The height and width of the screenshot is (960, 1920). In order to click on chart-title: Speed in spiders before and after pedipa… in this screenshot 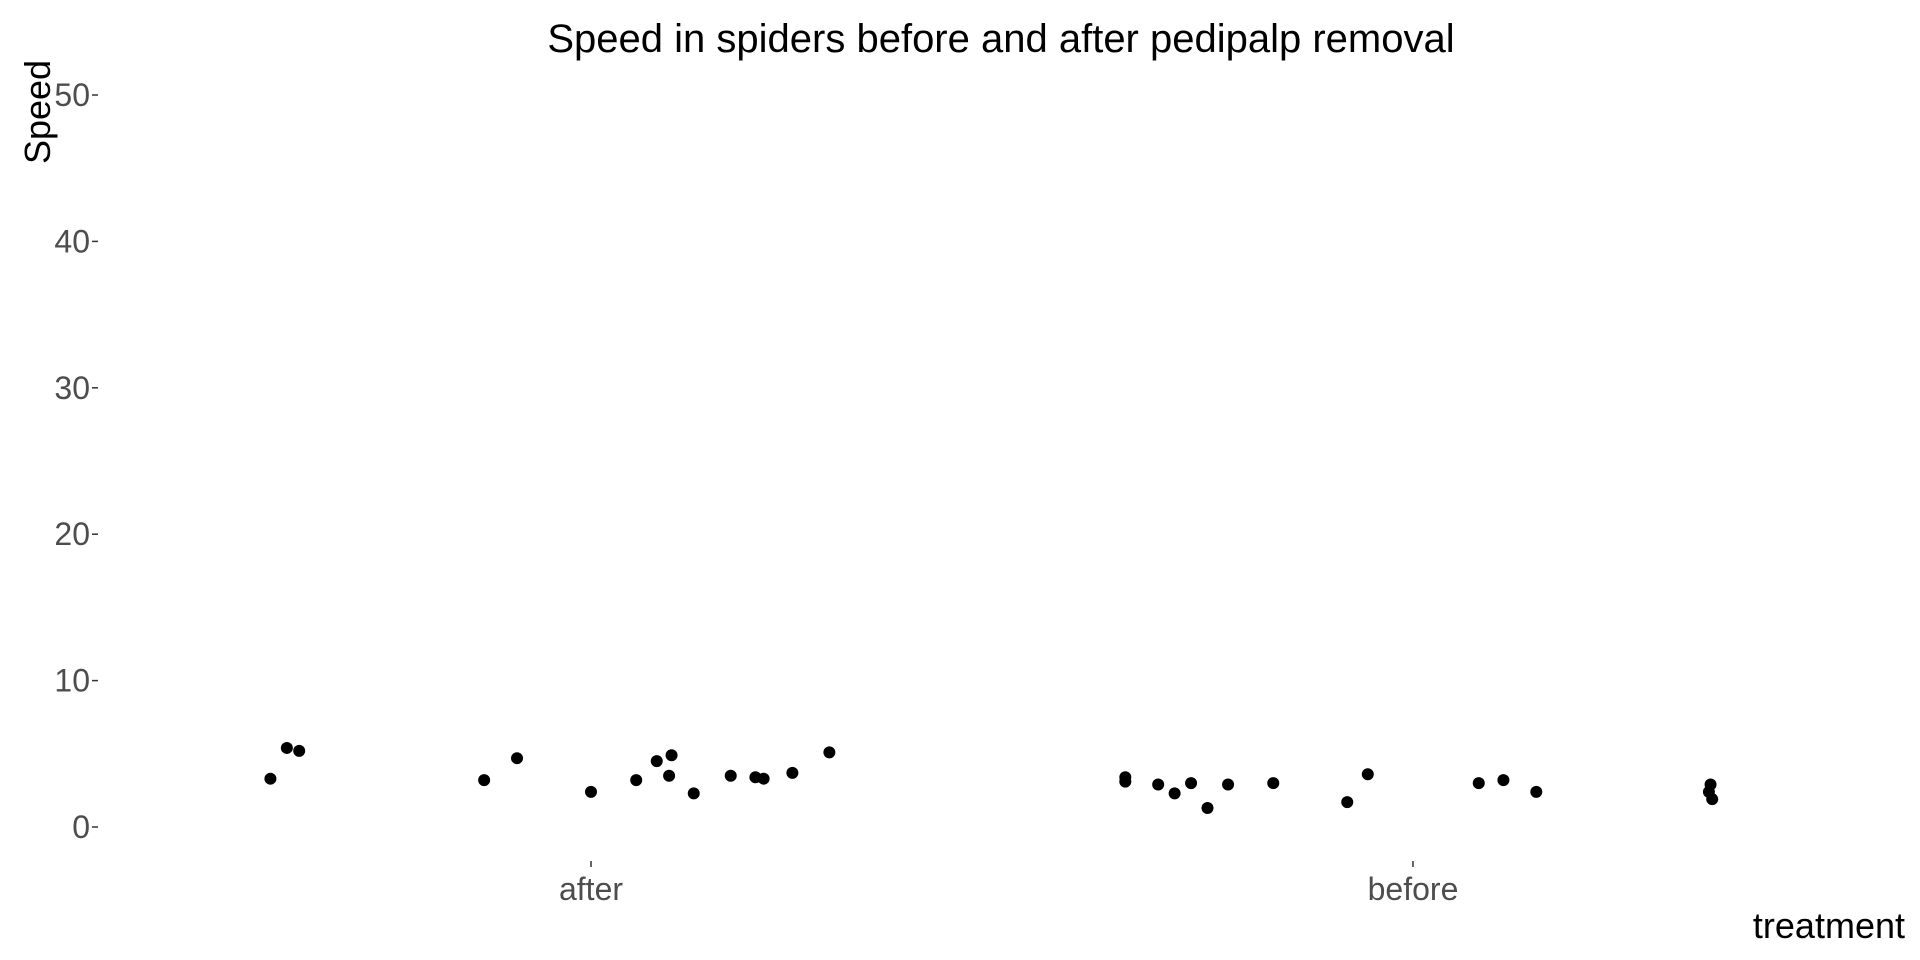, I will do `click(1000, 39)`.